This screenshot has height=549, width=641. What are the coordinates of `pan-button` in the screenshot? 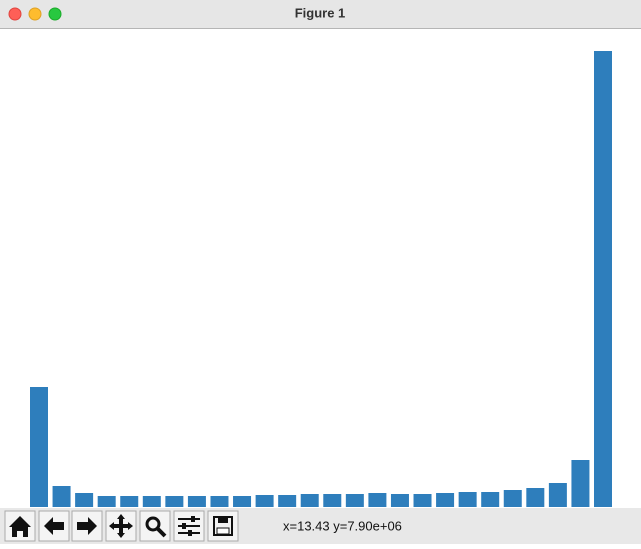 It's located at (121, 526).